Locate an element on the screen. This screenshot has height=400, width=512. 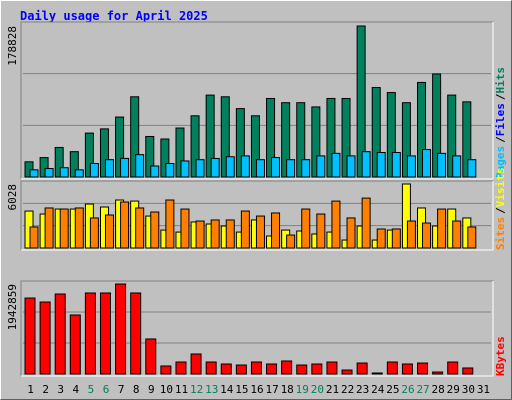
x-tick-label: 20 is located at coordinates (317, 389).